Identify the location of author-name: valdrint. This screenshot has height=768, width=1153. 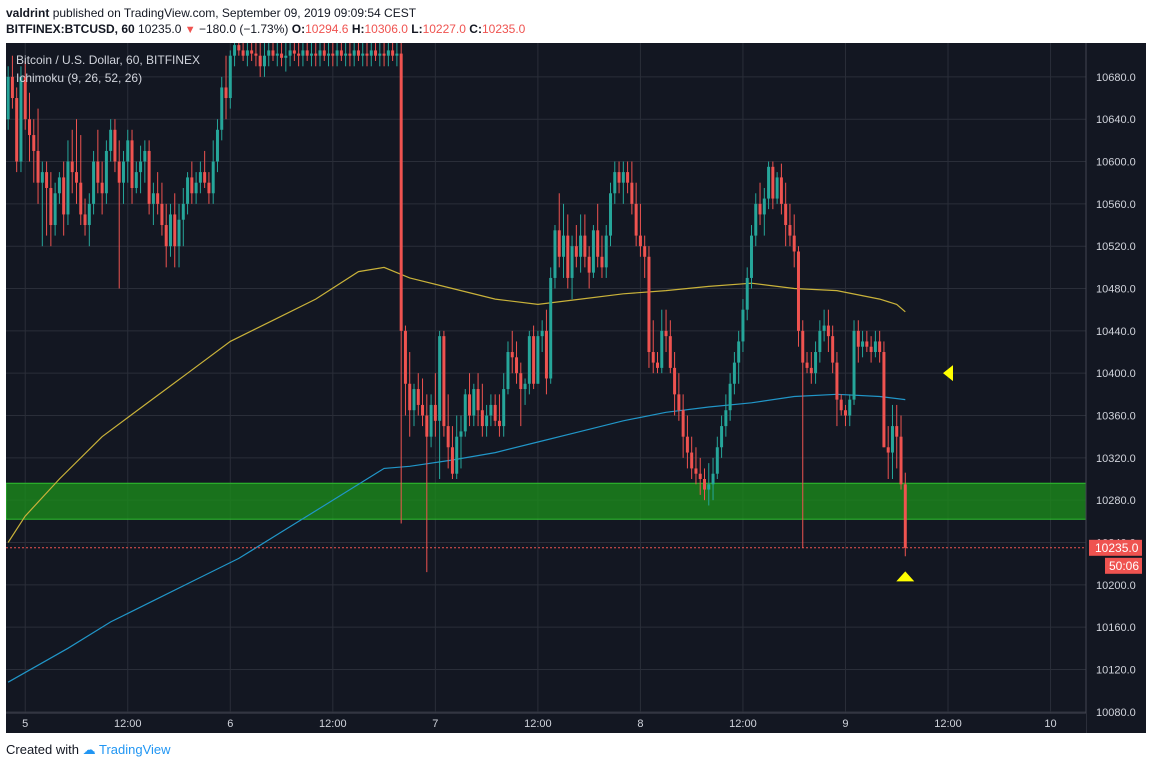
(28, 13).